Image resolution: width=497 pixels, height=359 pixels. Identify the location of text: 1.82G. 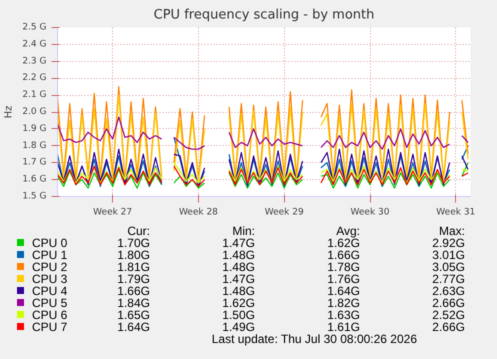
(343, 303).